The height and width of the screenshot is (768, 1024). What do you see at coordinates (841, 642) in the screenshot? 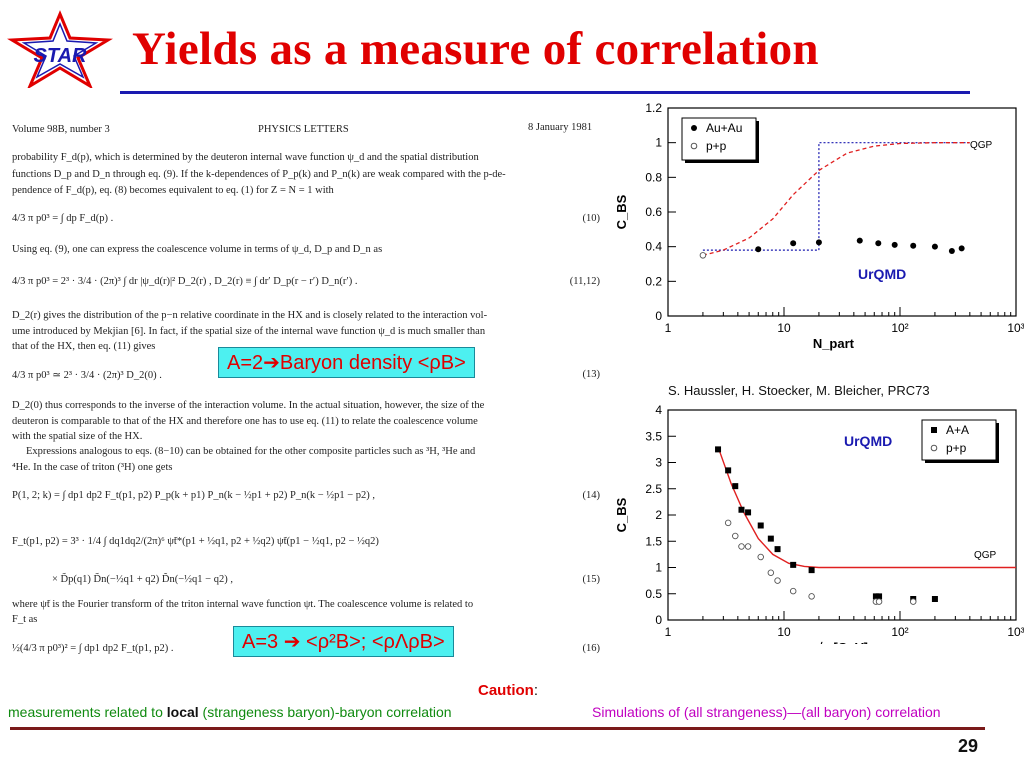
I see `x-axis-label: √s [GeV]` at bounding box center [841, 642].